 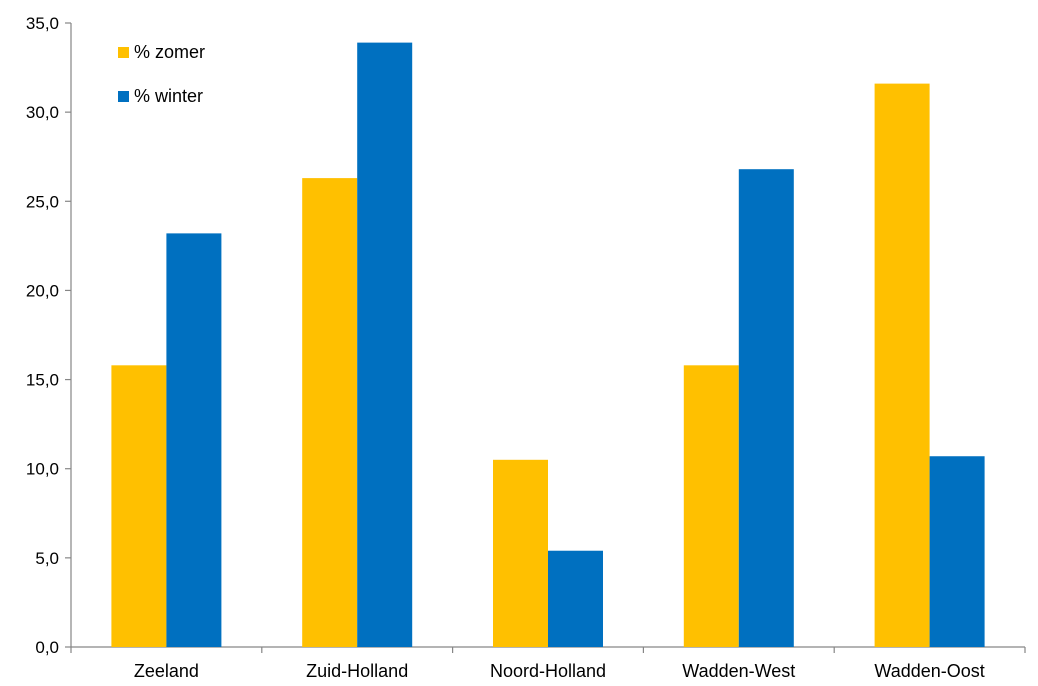 What do you see at coordinates (42, 469) in the screenshot?
I see `y-tick-label: 10,0` at bounding box center [42, 469].